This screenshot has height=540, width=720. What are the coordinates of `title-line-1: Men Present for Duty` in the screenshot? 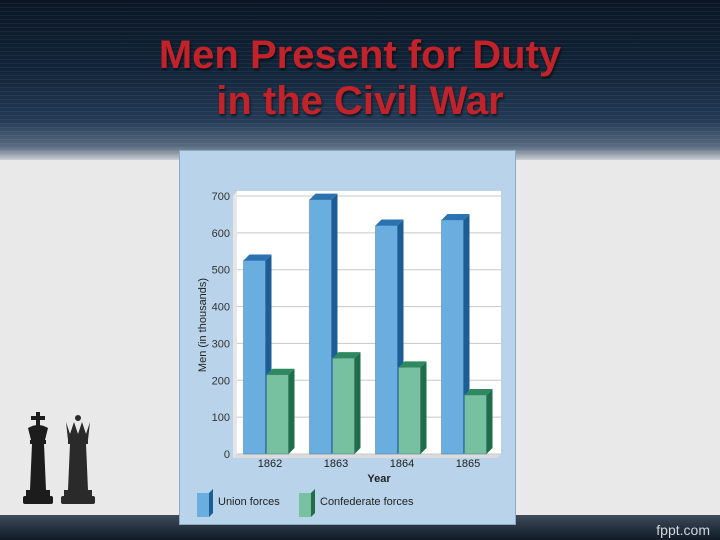 It's located at (360, 55).